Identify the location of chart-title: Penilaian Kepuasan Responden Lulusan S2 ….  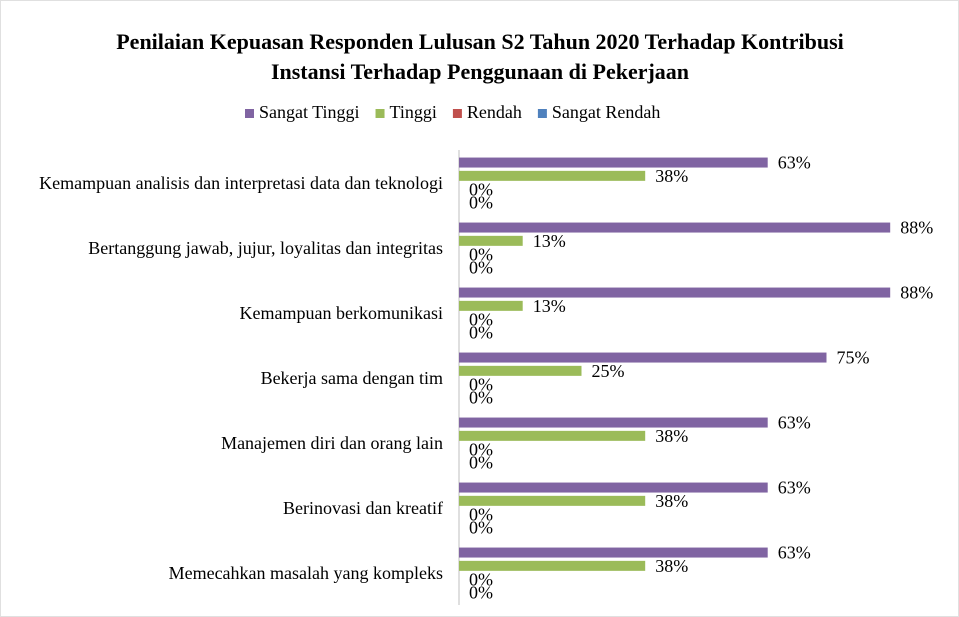
(480, 56).